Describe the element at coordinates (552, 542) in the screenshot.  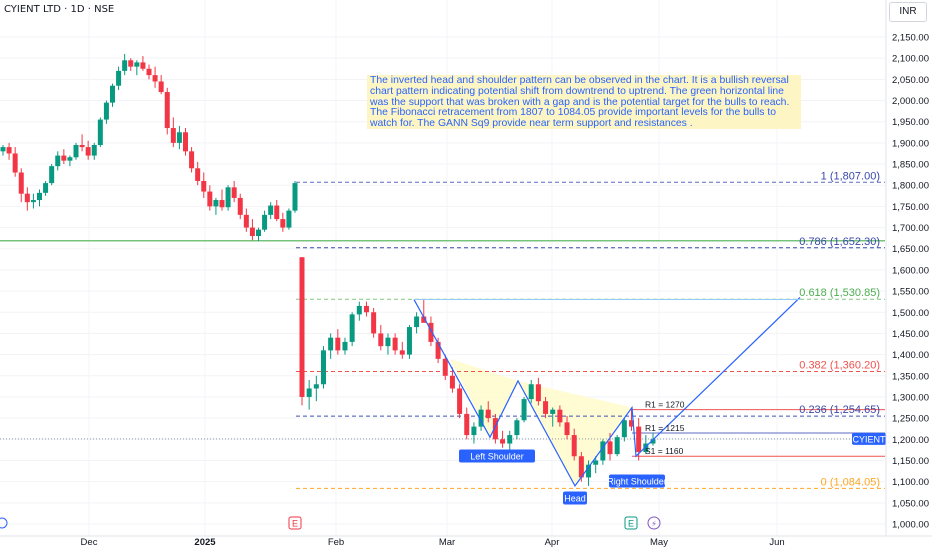
I see `x-tick-label: Apr` at that location.